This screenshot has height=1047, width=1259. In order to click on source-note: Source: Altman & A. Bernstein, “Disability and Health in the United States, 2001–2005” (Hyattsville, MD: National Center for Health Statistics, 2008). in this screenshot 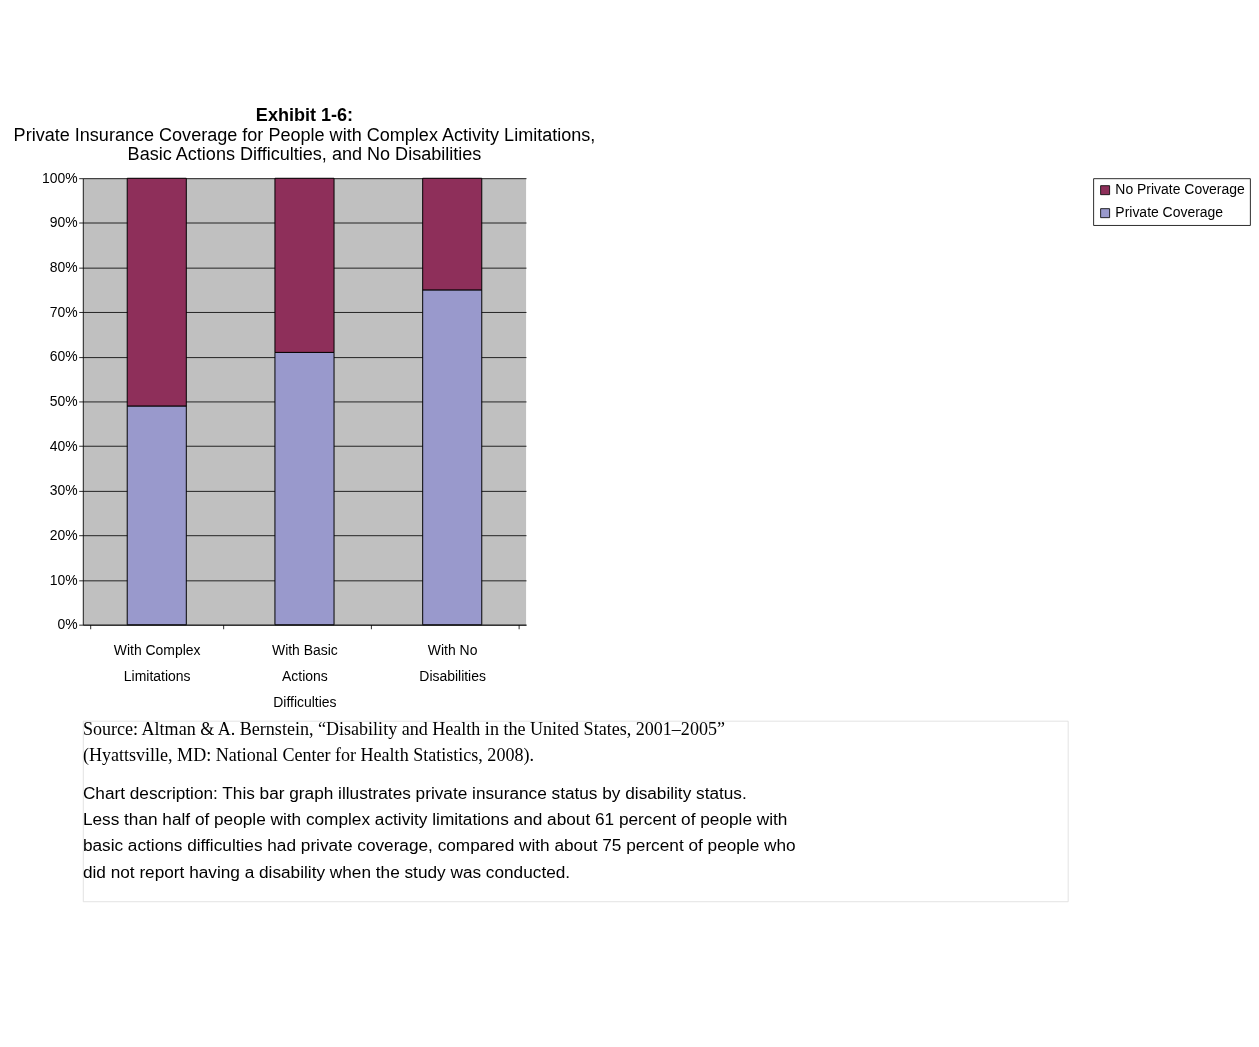, I will do `click(403, 742)`.